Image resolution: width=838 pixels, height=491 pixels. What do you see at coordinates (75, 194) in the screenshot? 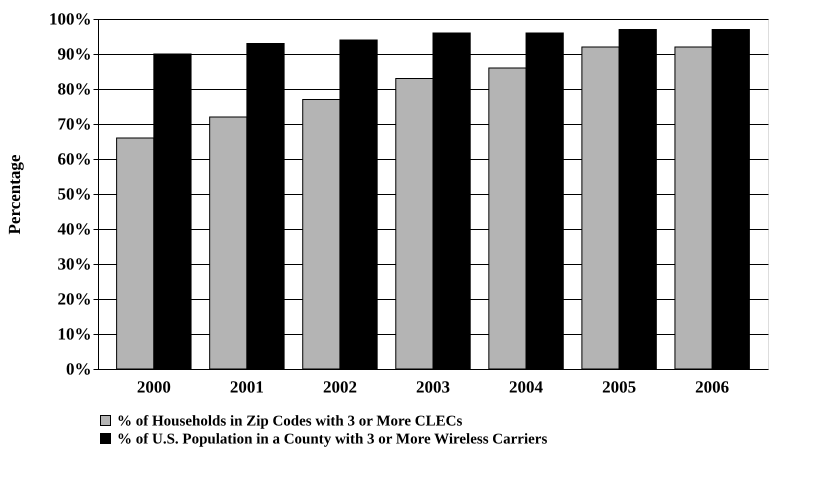
I see `y-tick-label: 50%` at bounding box center [75, 194].